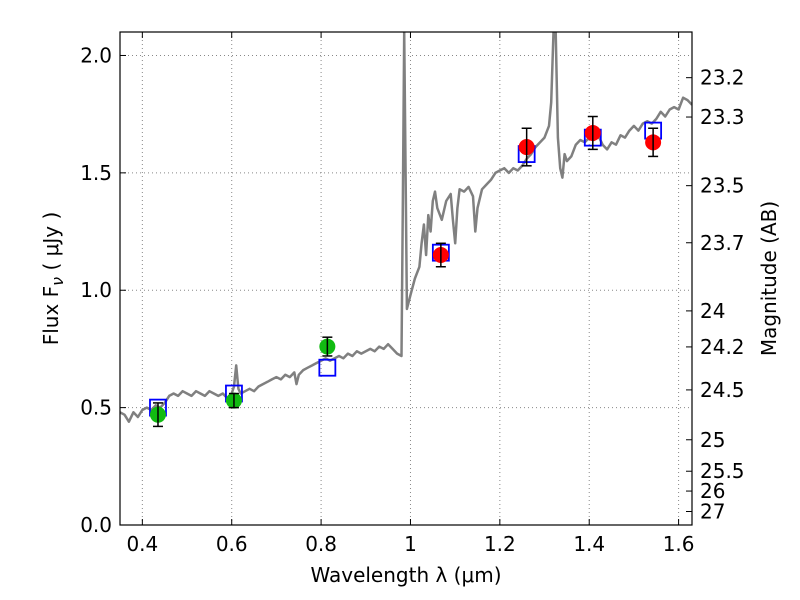  I want to click on y-axis-label: Flux Fν ( μJy ), so click(53, 279).